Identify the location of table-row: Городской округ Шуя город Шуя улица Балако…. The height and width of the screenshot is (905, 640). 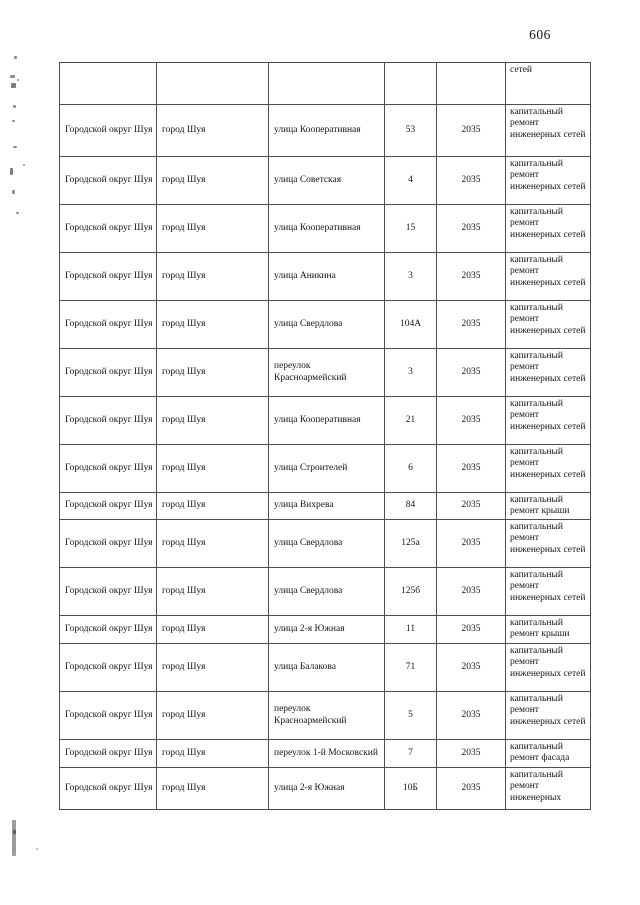
(325, 667).